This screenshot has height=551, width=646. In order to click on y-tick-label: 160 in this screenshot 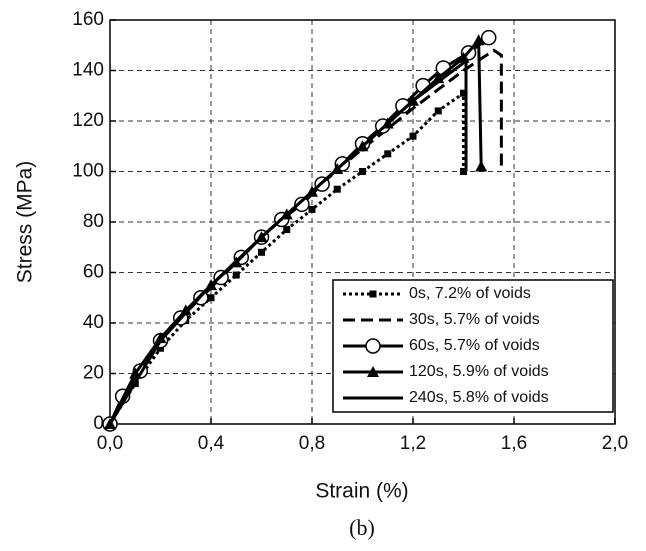, I will do `click(88, 19)`.